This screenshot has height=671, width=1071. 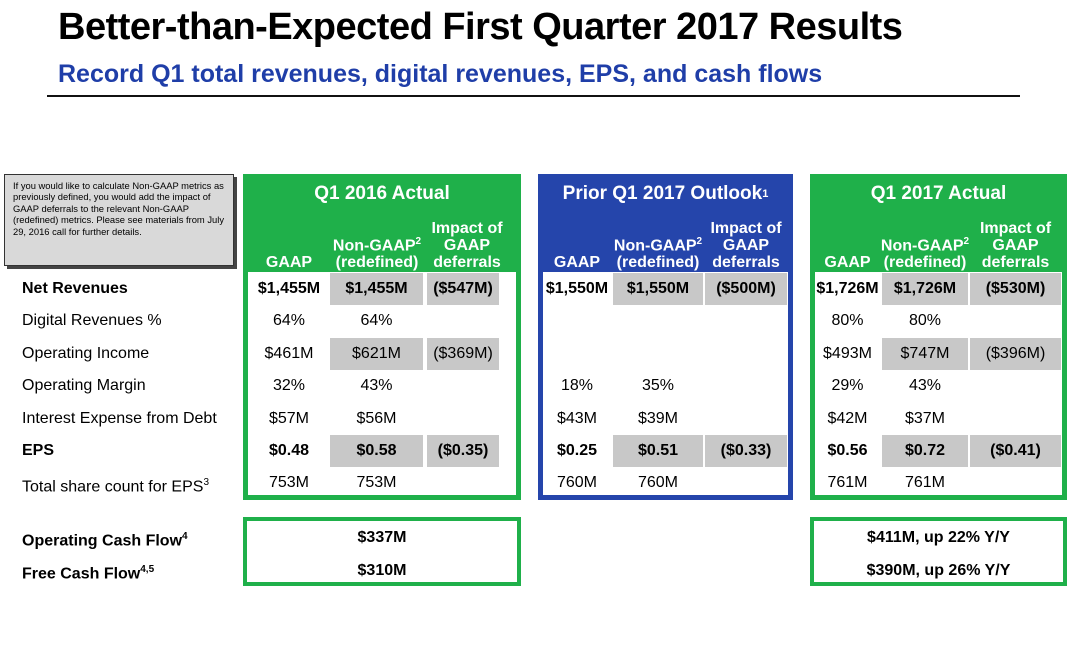 What do you see at coordinates (533, 96) in the screenshot?
I see `title-divider` at bounding box center [533, 96].